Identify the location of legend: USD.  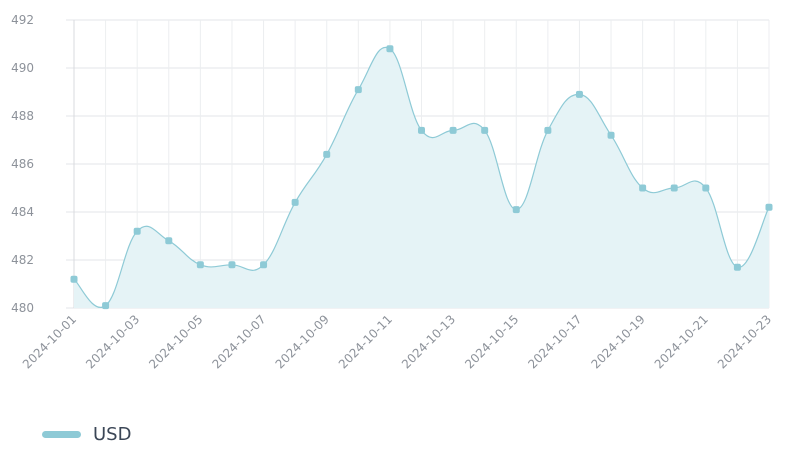
(86, 434).